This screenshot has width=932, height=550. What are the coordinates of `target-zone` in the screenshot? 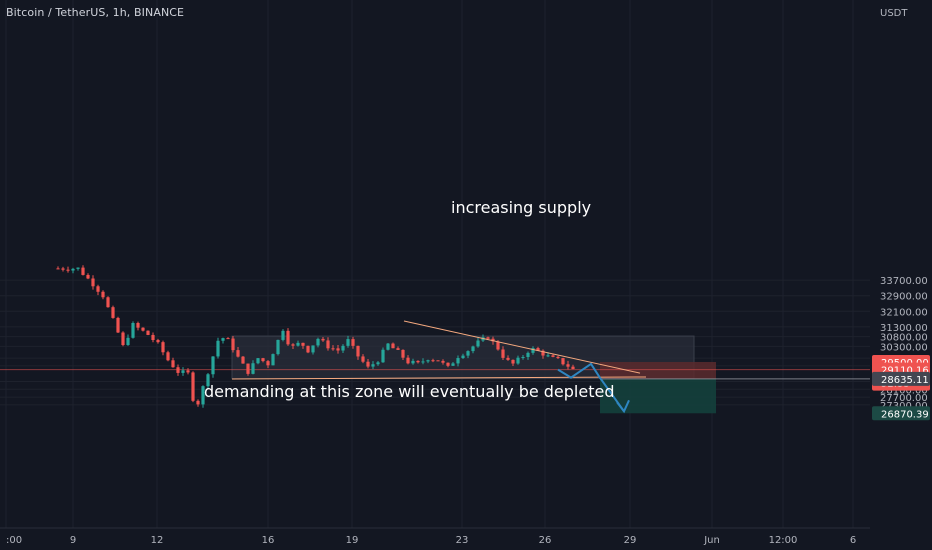 It's located at (658, 370).